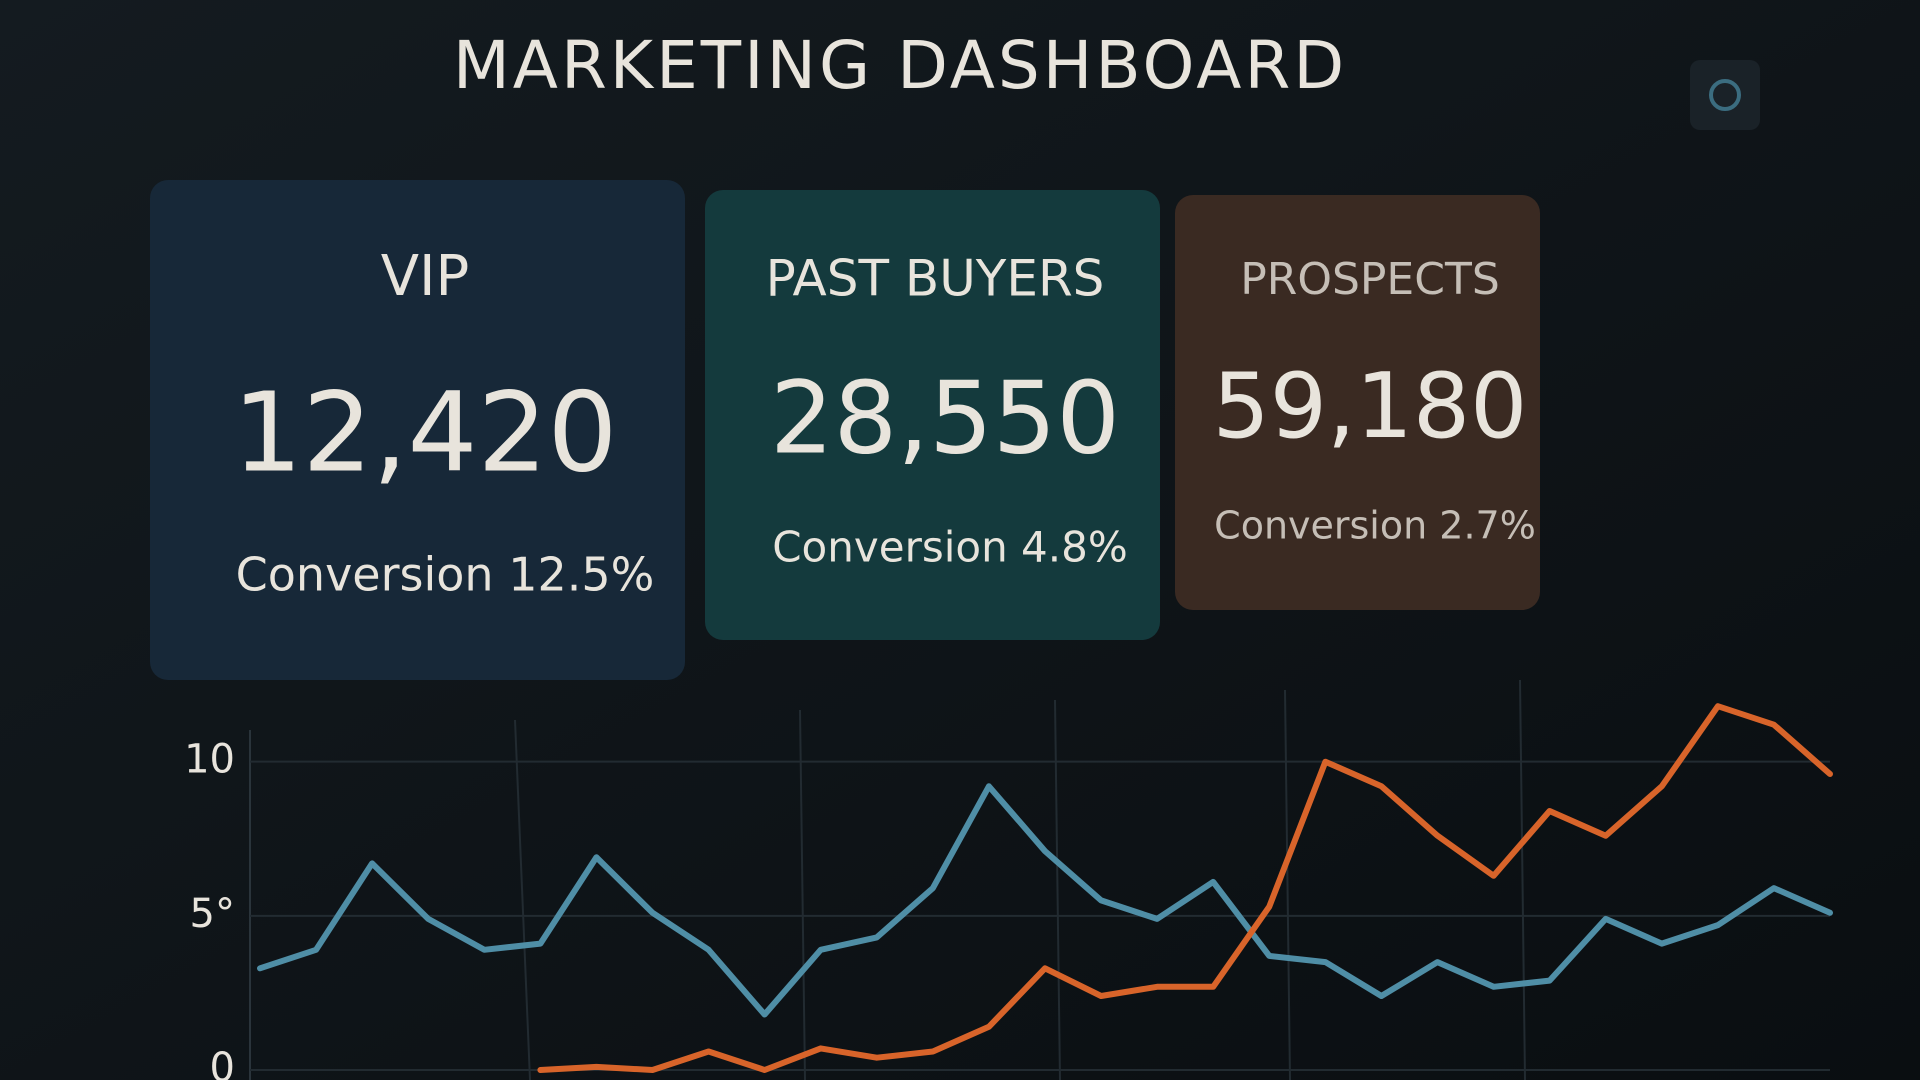 This screenshot has height=1080, width=1920. I want to click on card-conversion: Conversion 2.7%, so click(1375, 526).